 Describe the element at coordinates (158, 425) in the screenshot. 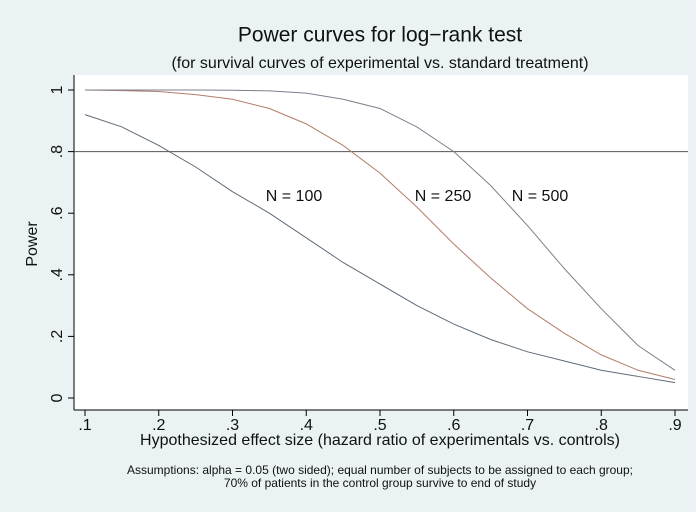

I see `x-tick-label: .2` at that location.